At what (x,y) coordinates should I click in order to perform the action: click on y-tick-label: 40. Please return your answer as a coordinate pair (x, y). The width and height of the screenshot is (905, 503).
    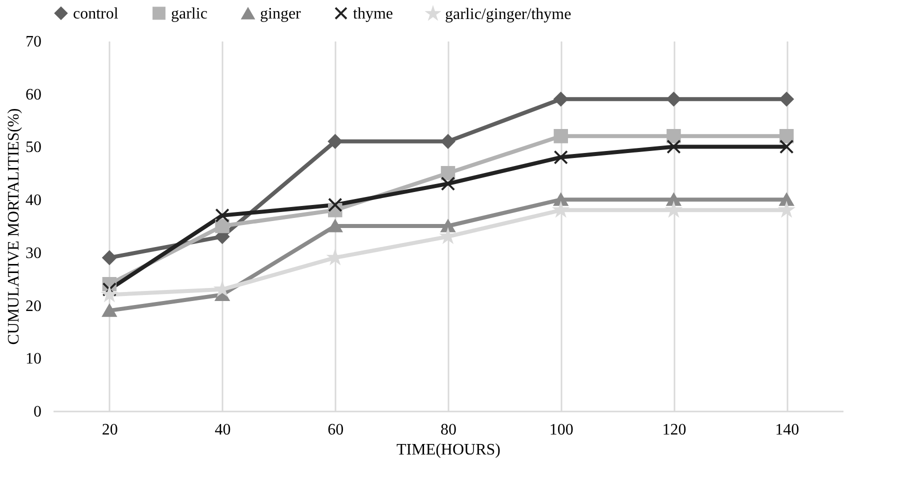
    Looking at the image, I should click on (34, 201).